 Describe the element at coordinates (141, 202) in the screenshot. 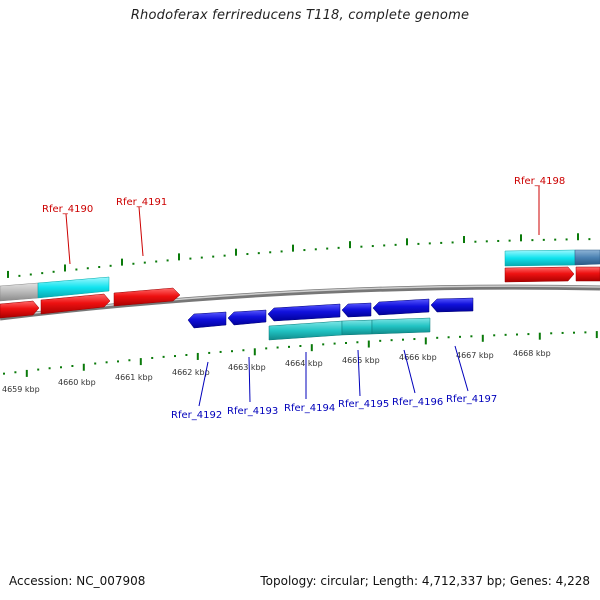

I see `gene-label: Rfer_4191` at that location.